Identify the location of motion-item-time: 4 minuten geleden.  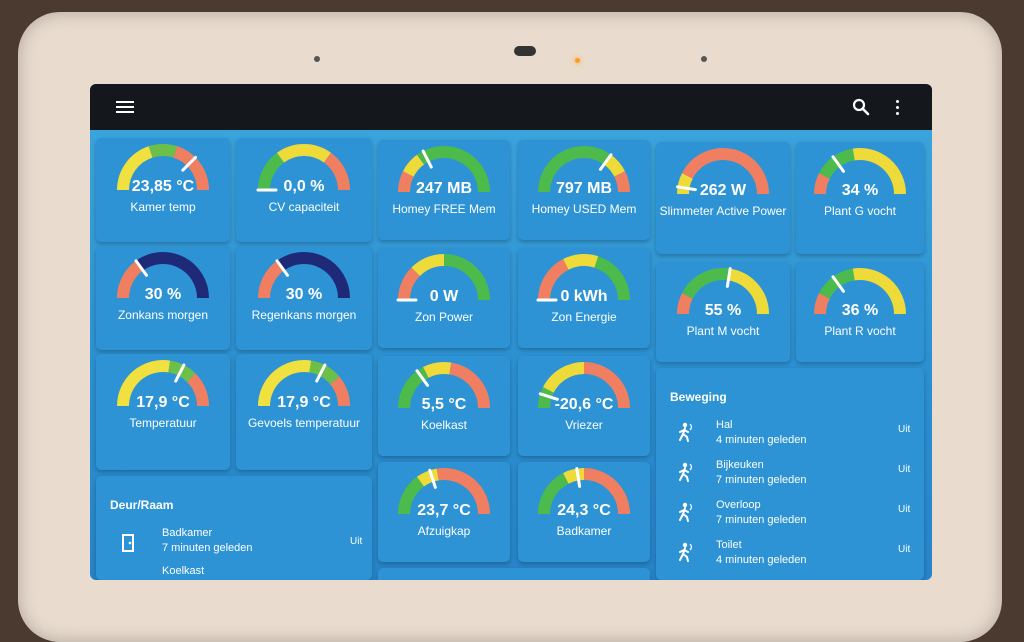
(761, 440).